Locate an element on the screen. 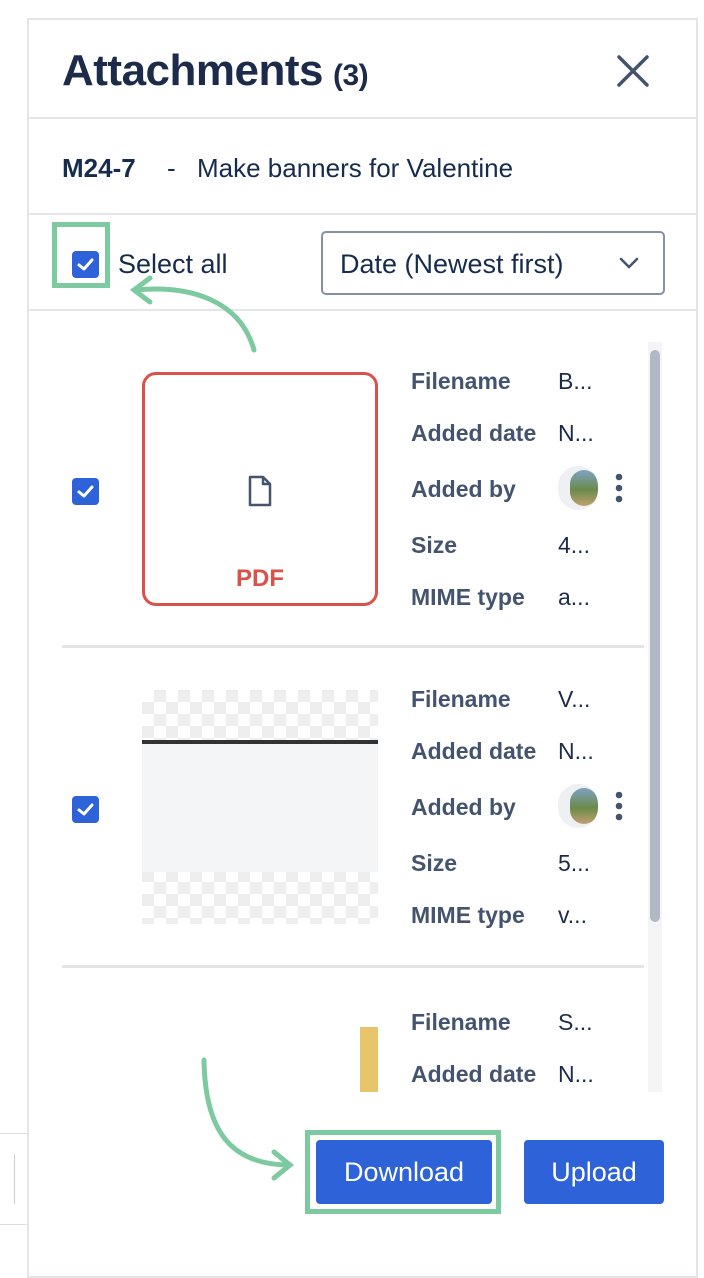 The image size is (704, 1278). select-all-label: Select all is located at coordinates (173, 264).